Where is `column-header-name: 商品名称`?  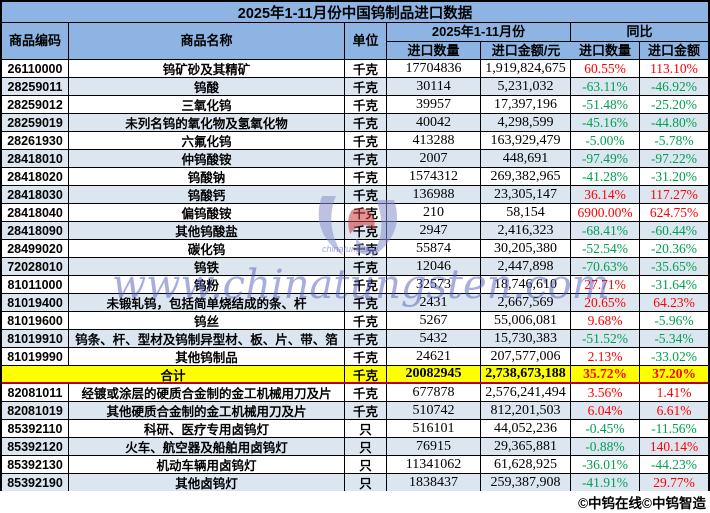 column-header-name: 商品名称 is located at coordinates (207, 41).